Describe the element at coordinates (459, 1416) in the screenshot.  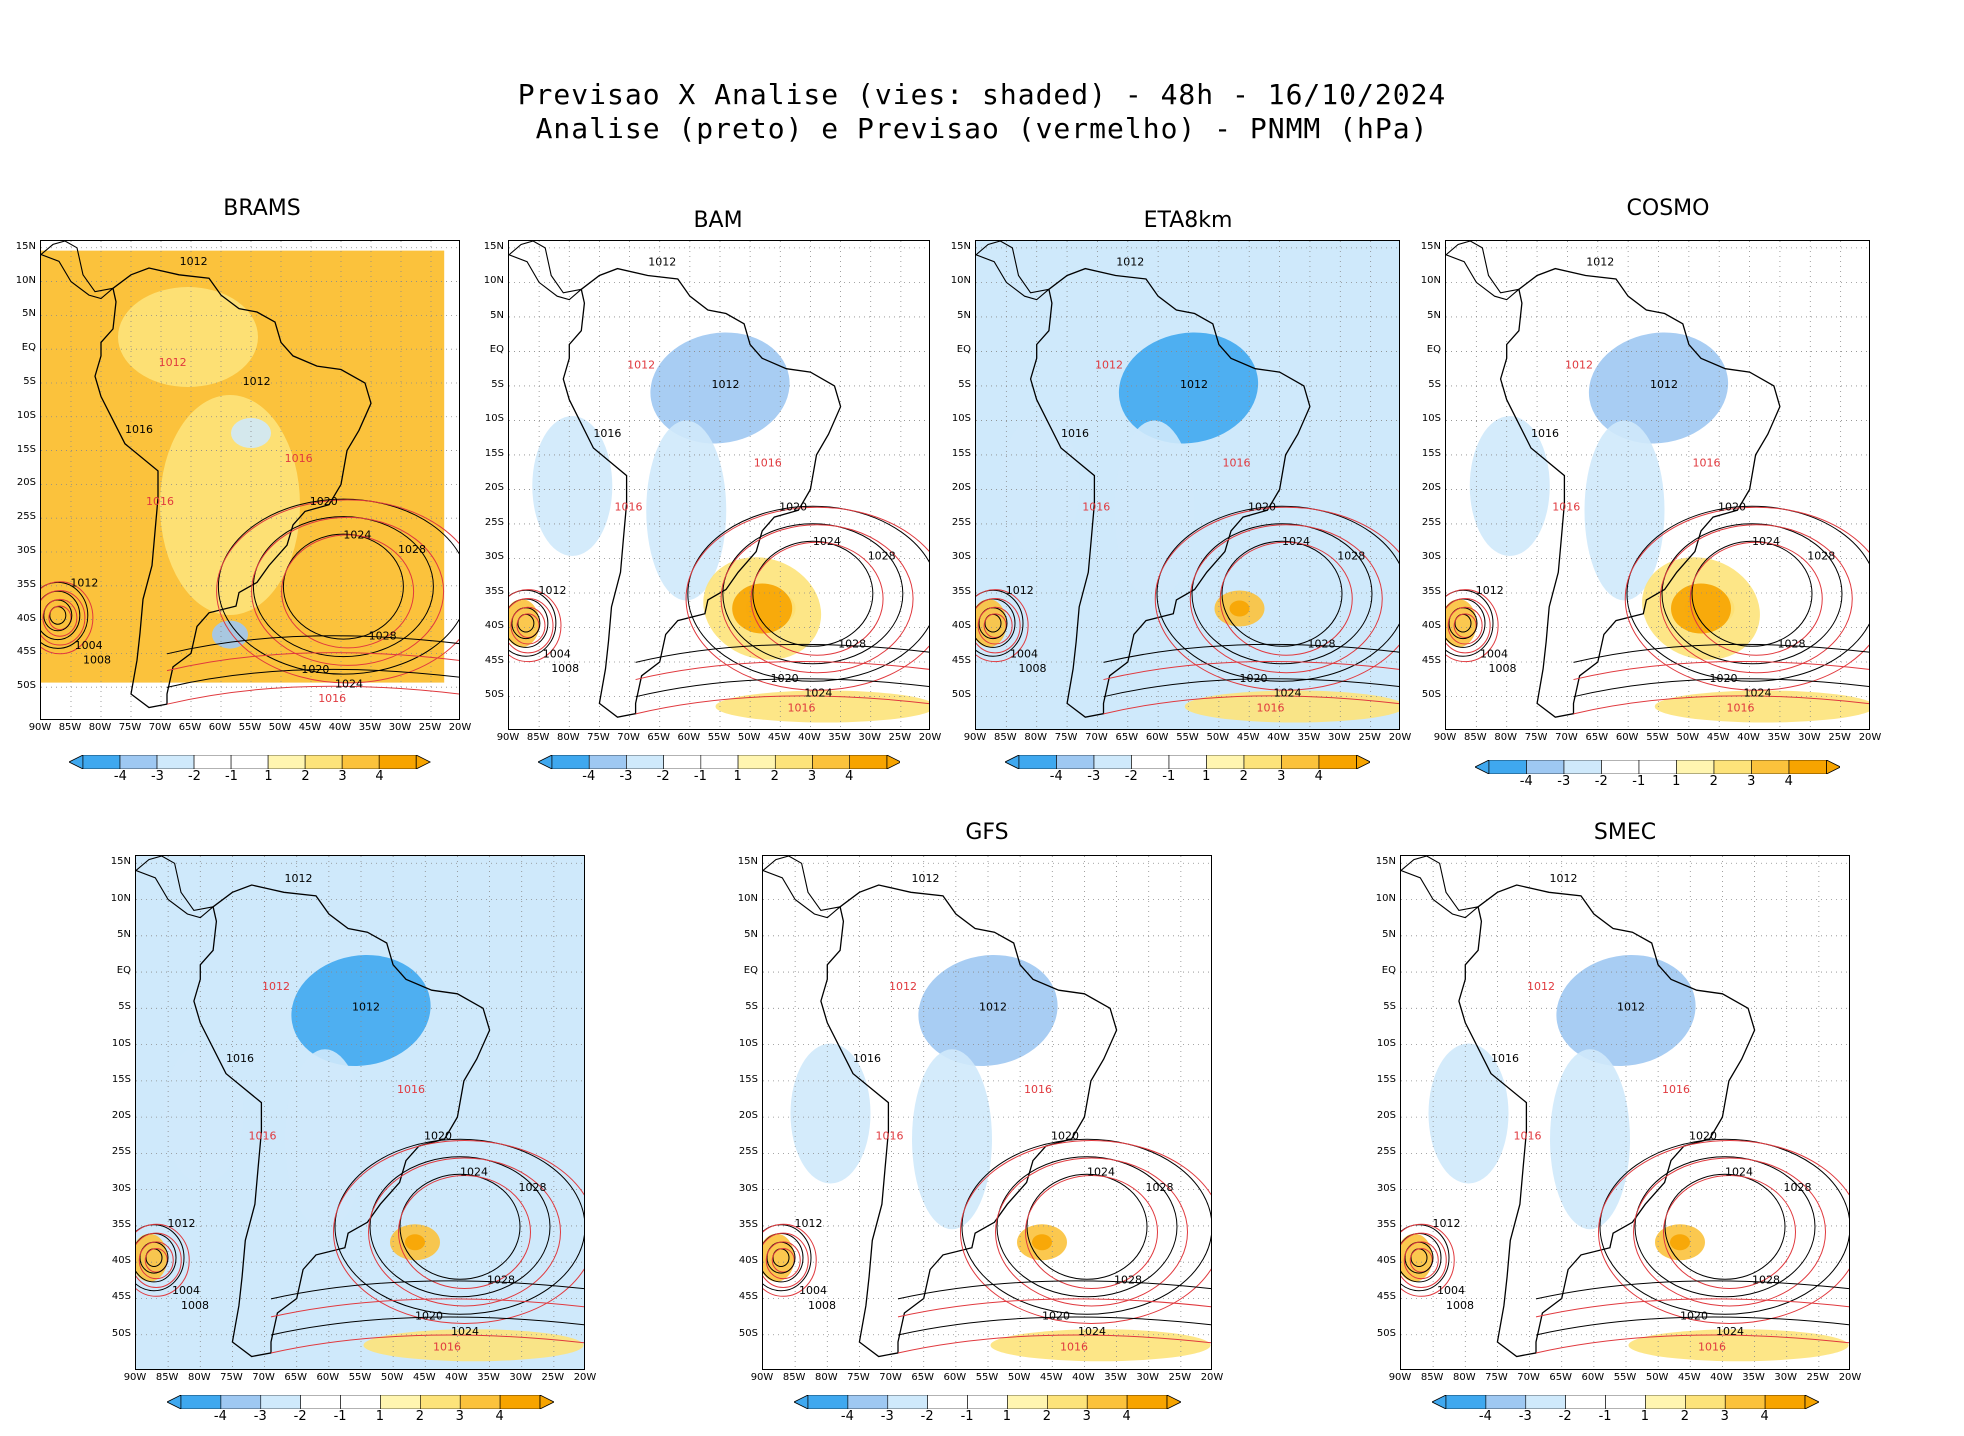
I see `colorbar-tick-label: 3` at that location.